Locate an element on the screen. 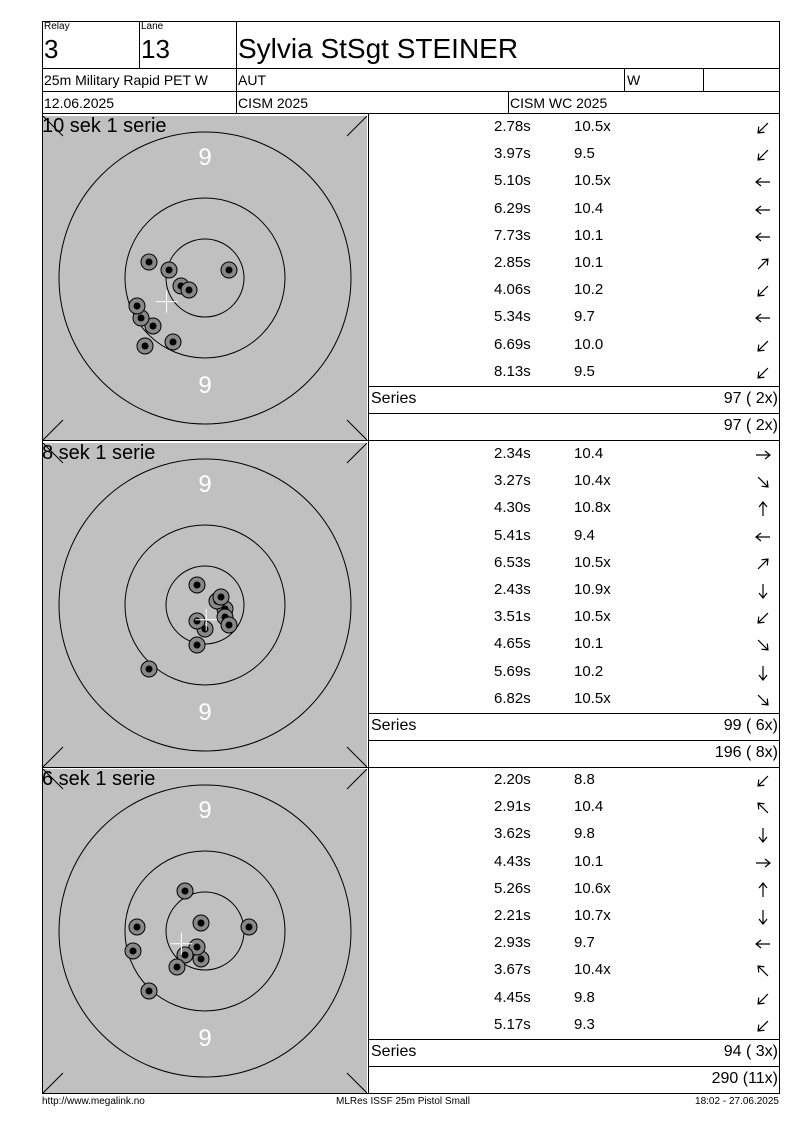 The image size is (800, 1130). shot-row: 2.78s 10.5x is located at coordinates (574, 127).